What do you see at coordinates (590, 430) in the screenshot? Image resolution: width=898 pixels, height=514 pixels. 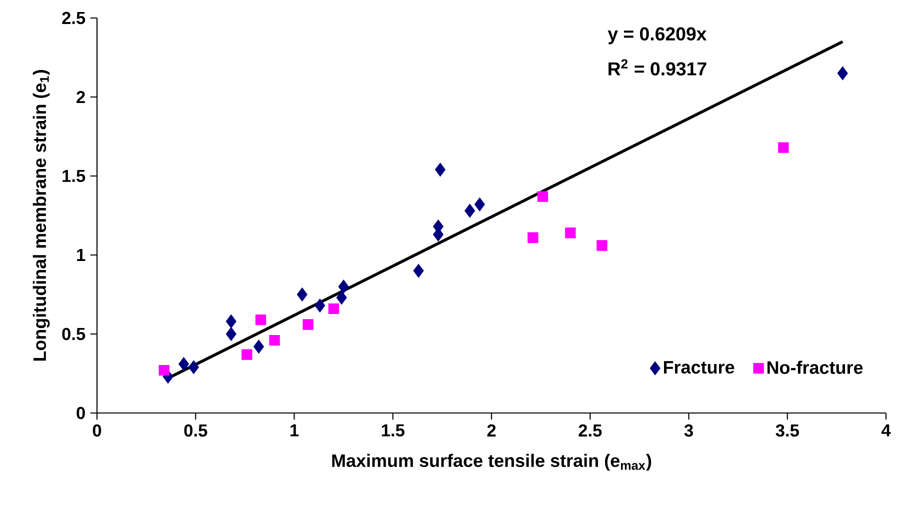 I see `x-tick-label: 2.5` at bounding box center [590, 430].